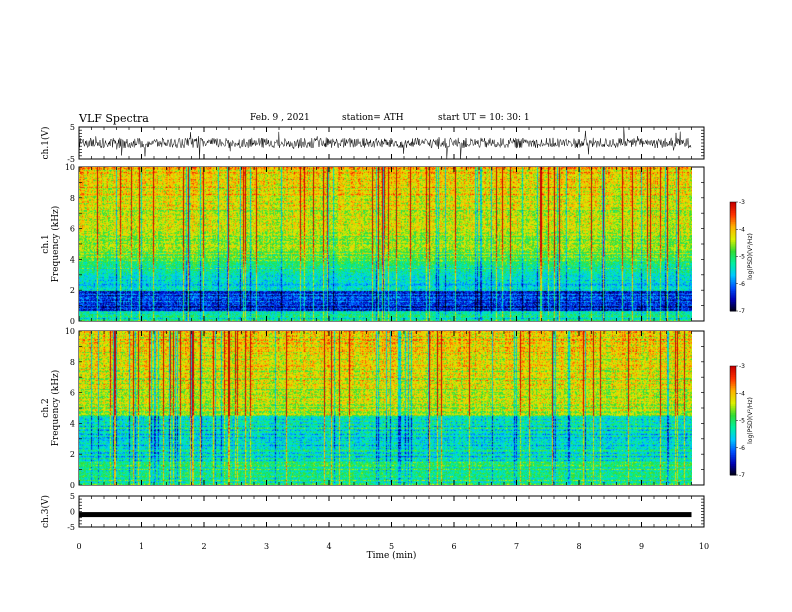 The height and width of the screenshot is (612, 792). I want to click on colorbar-tick-label: -4, so click(742, 229).